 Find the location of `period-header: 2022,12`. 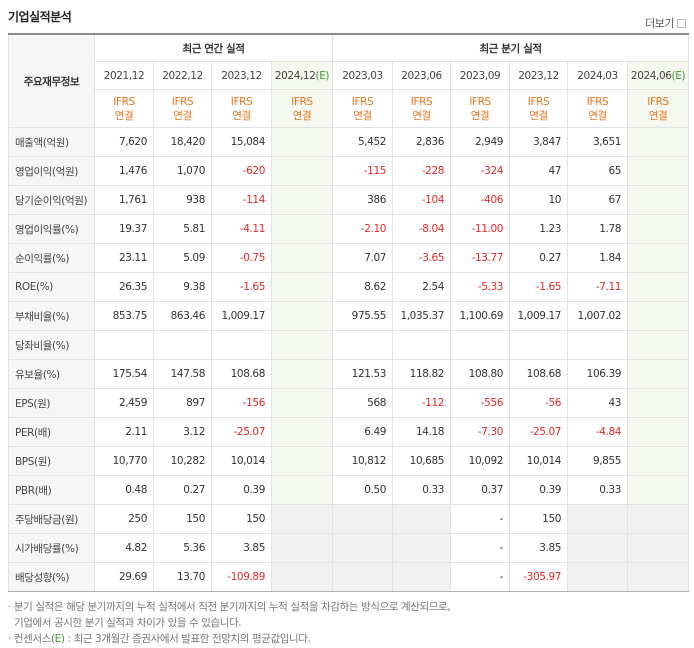

period-header: 2022,12 is located at coordinates (182, 75).